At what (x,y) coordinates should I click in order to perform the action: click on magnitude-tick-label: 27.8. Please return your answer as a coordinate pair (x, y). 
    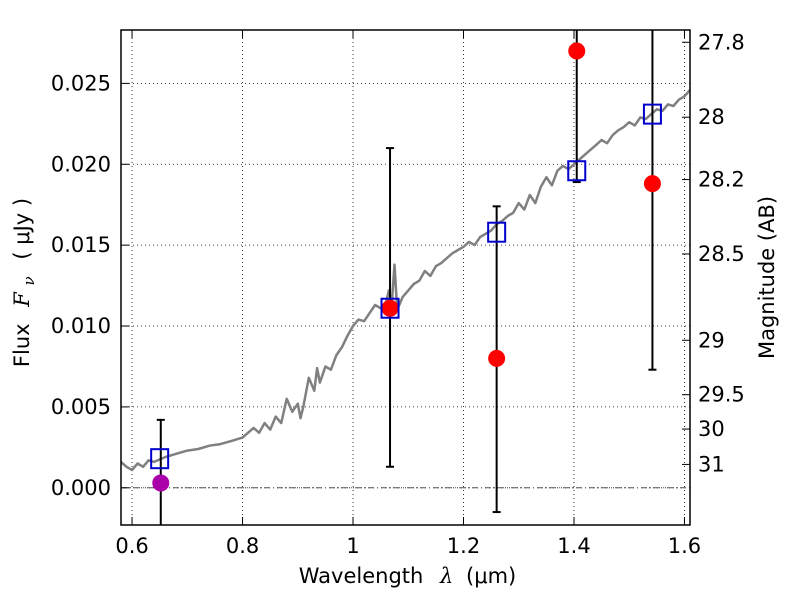
    Looking at the image, I should click on (721, 42).